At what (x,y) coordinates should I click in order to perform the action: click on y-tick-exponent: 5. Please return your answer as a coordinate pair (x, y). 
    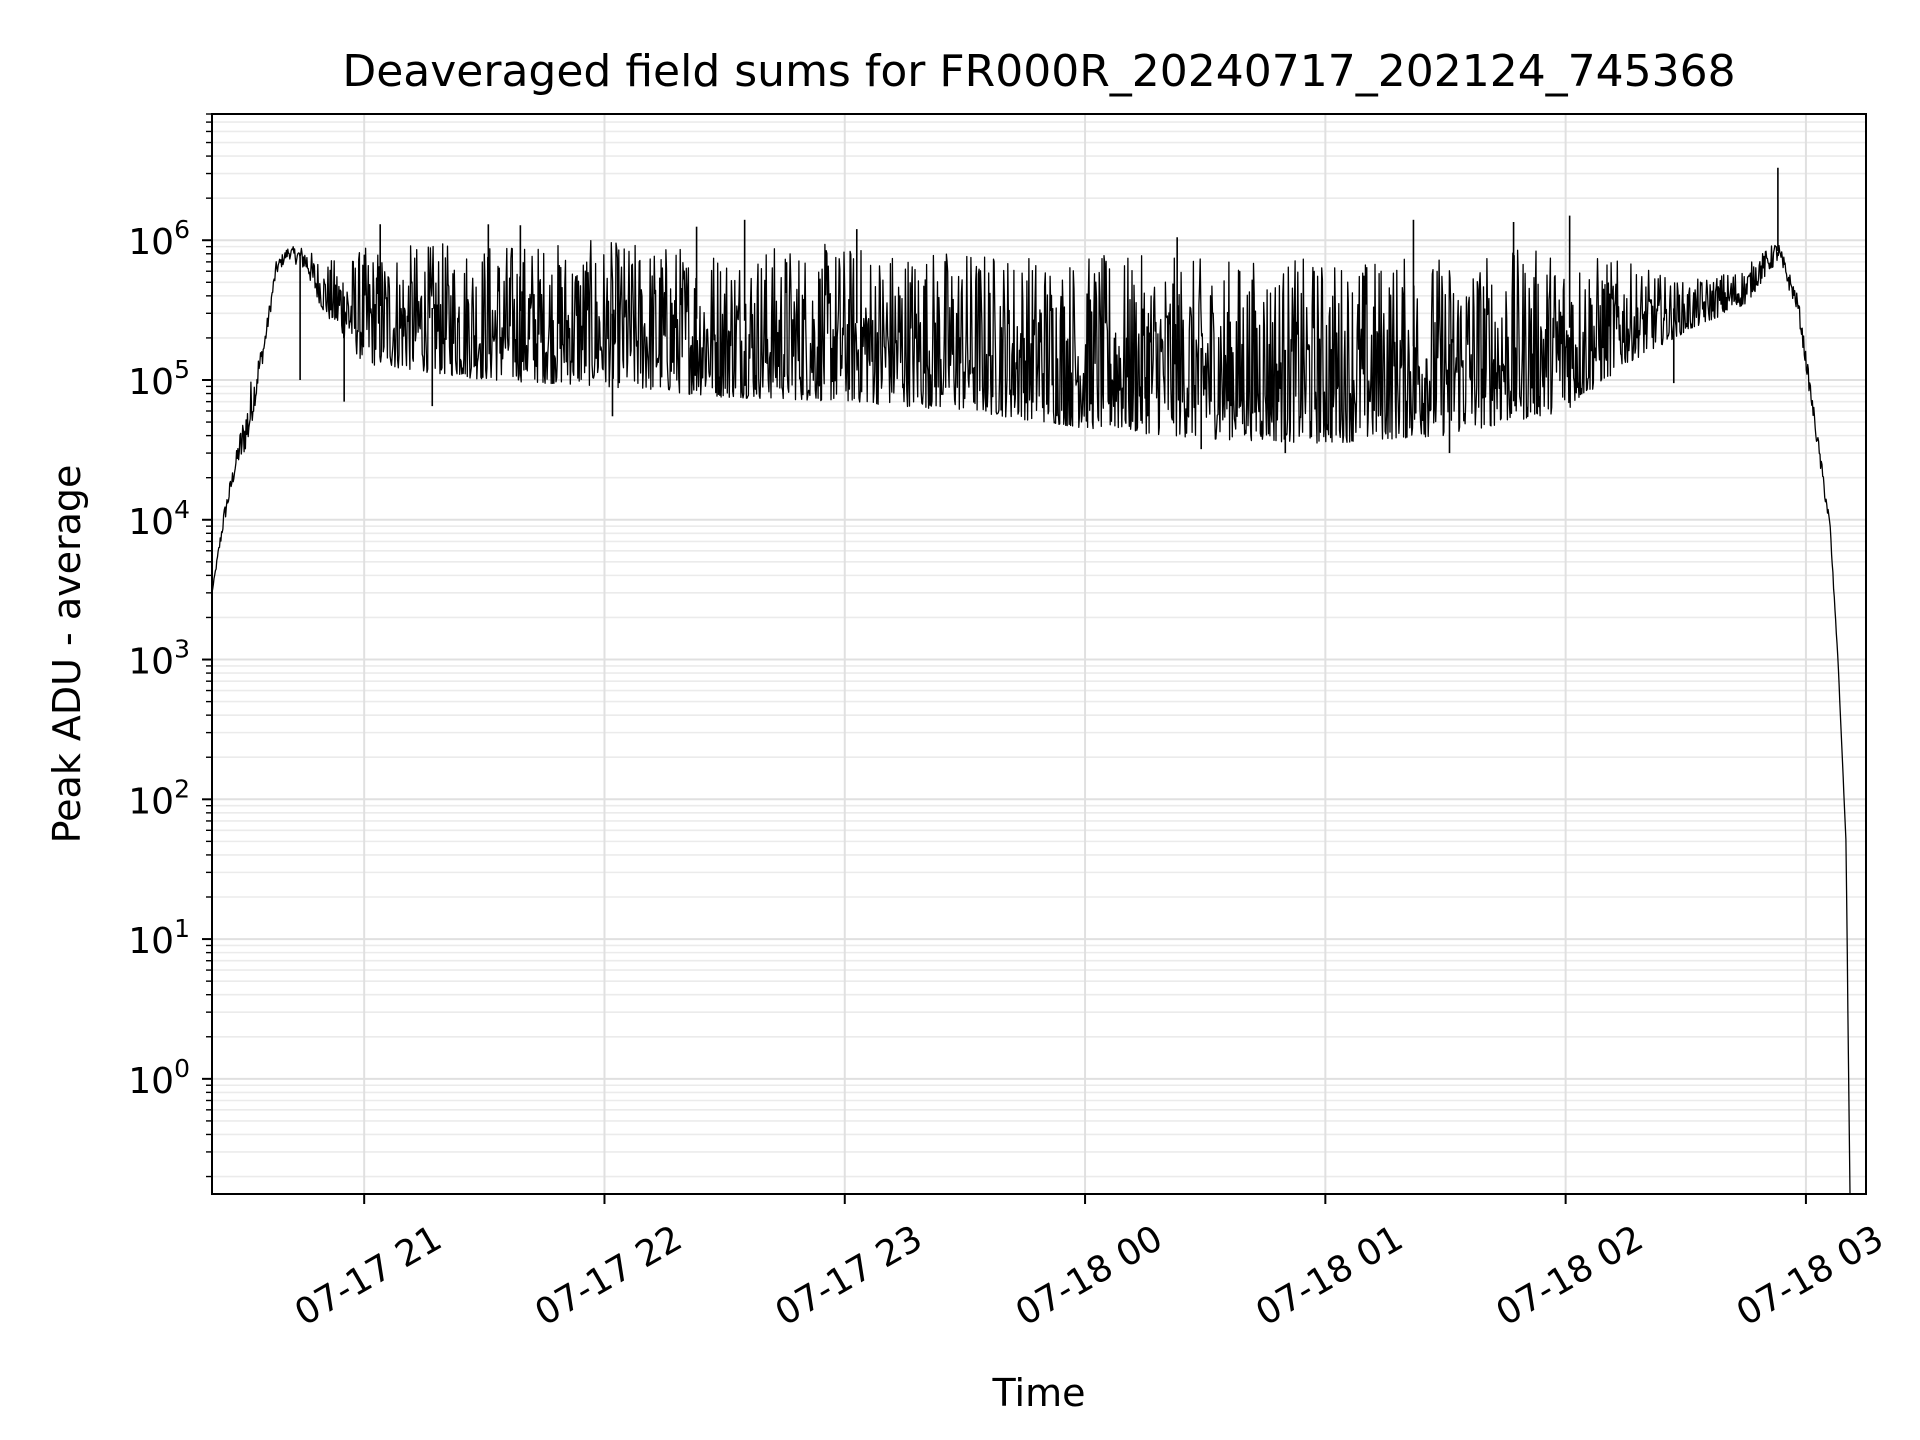
    Looking at the image, I should click on (182, 369).